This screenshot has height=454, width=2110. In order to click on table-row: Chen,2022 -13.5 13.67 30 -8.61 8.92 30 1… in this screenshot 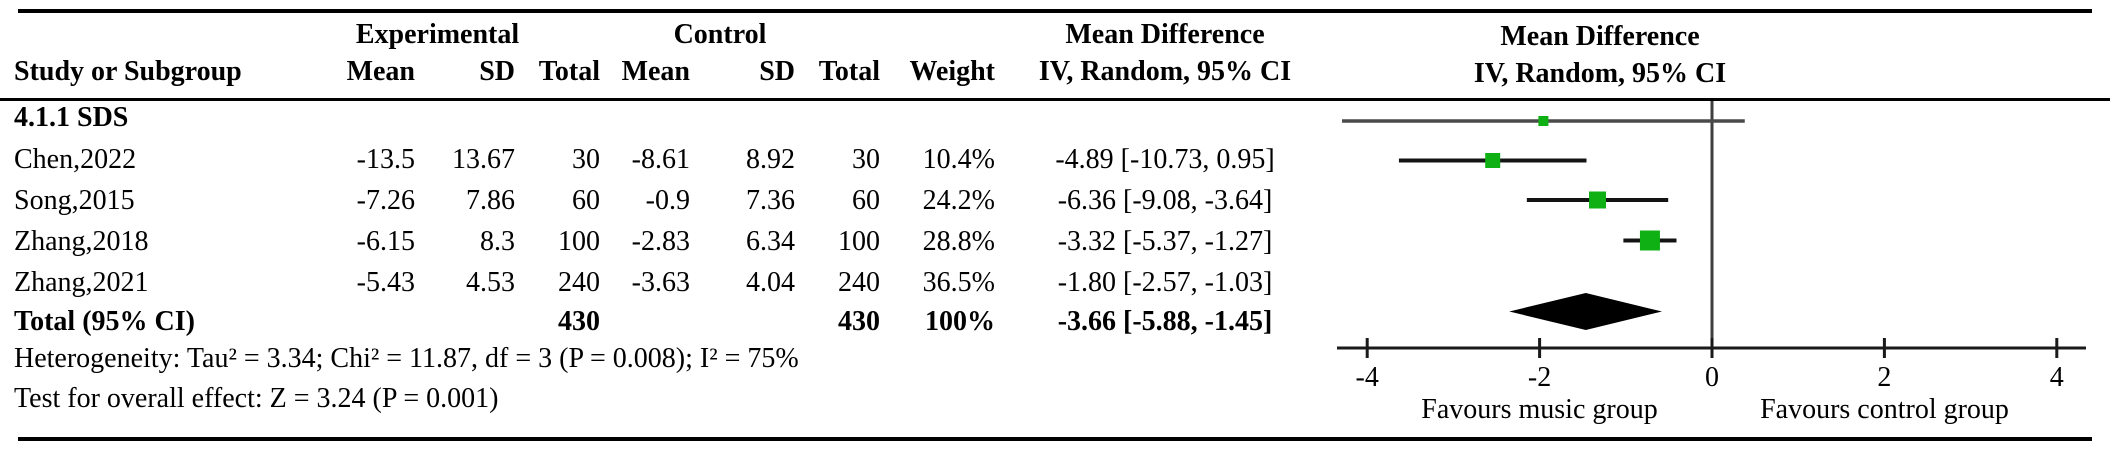, I will do `click(650, 160)`.